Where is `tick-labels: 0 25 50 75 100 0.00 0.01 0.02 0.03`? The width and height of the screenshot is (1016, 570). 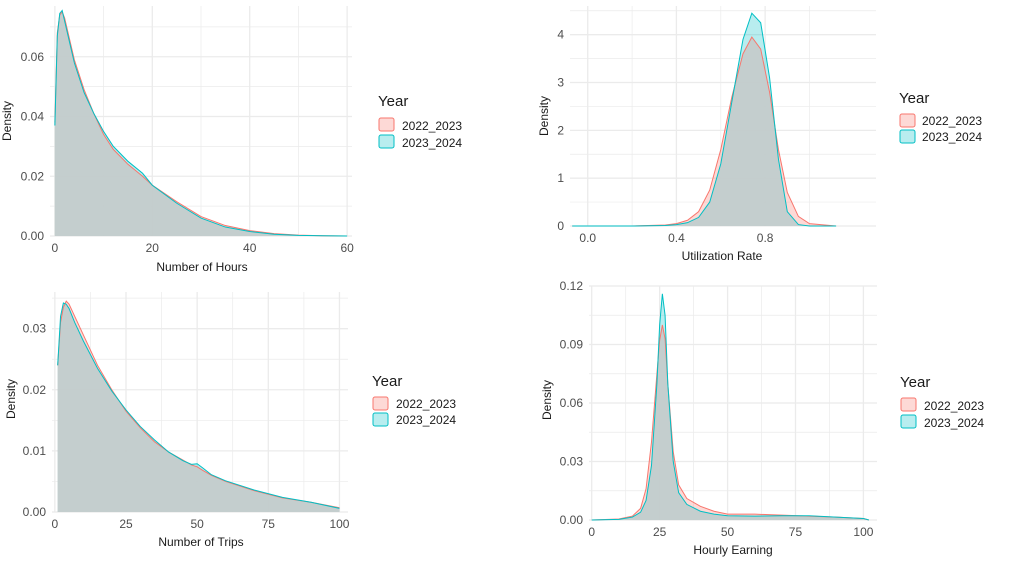
tick-labels: 0 25 50 75 100 0.00 0.01 0.02 0.03 is located at coordinates (186, 426).